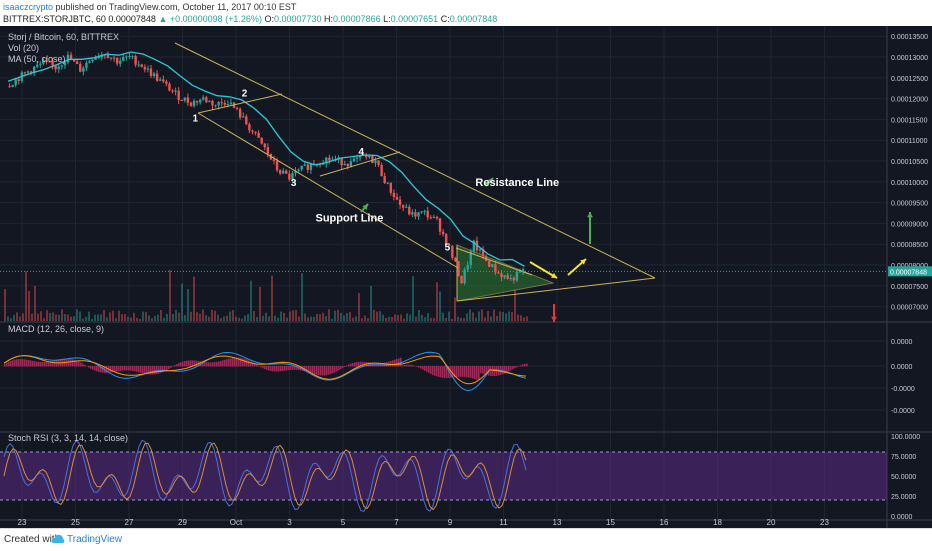  I want to click on stoch-axis-label: 75.0000, so click(903, 457).